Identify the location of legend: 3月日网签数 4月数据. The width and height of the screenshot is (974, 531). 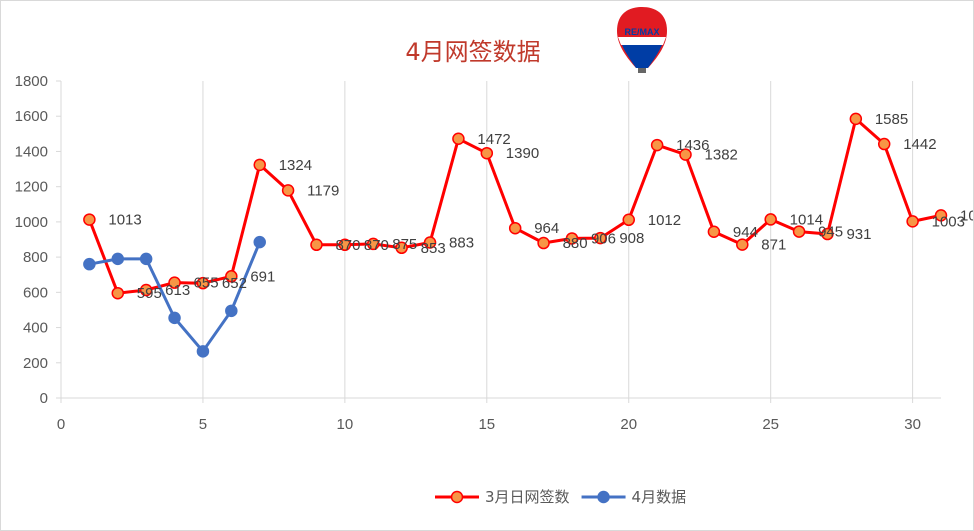
(560, 497).